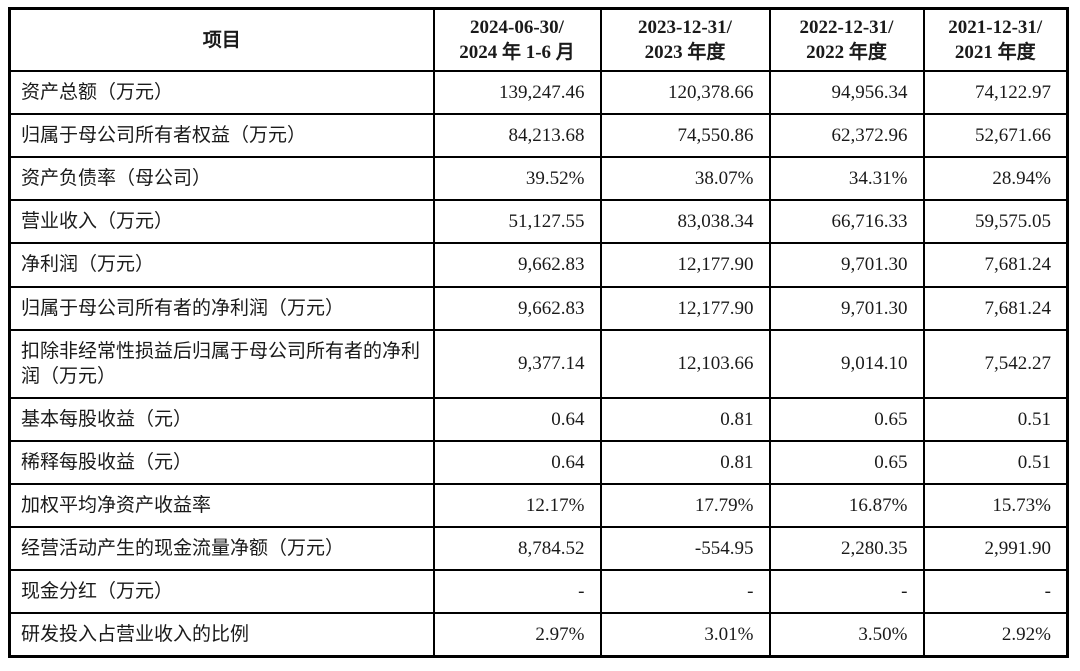 Image resolution: width=1080 pixels, height=671 pixels. Describe the element at coordinates (846, 136) in the screenshot. I see `cell-value: 62,372.96` at that location.